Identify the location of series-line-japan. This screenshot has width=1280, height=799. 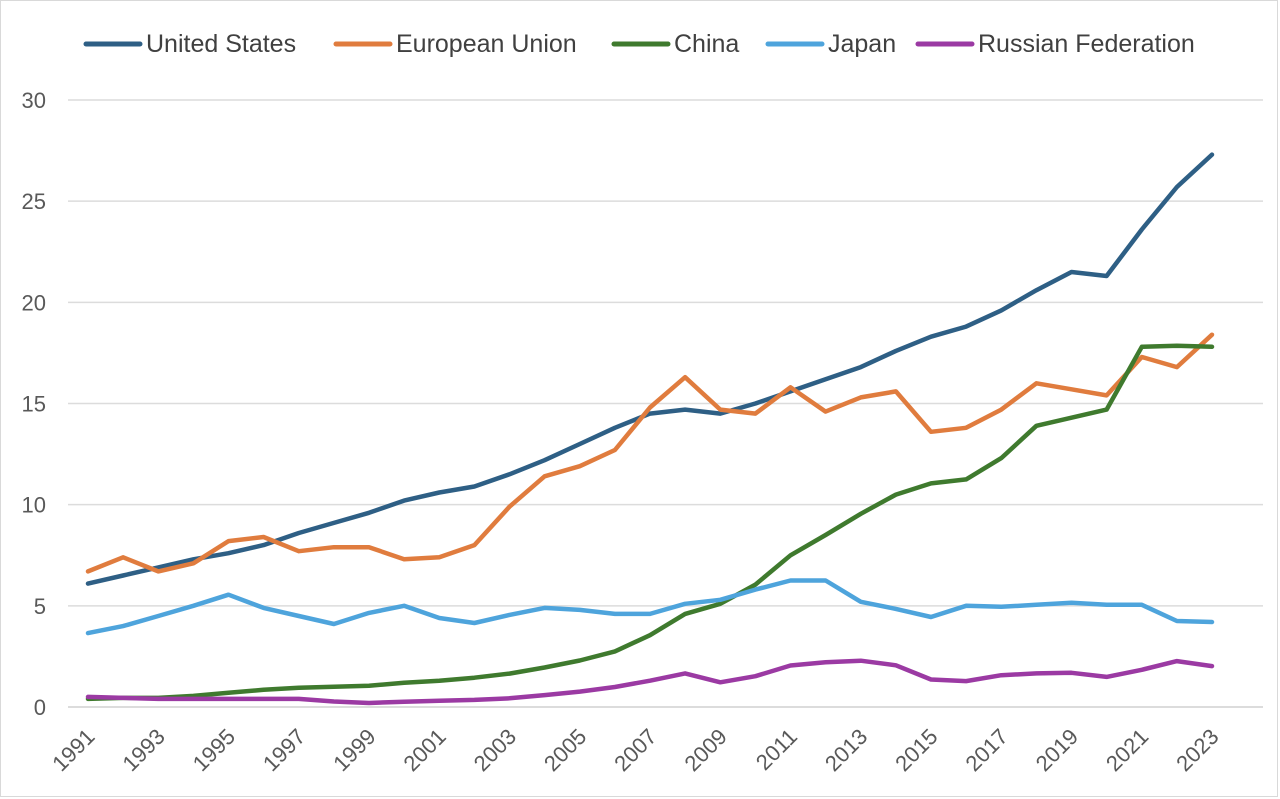
(650, 607).